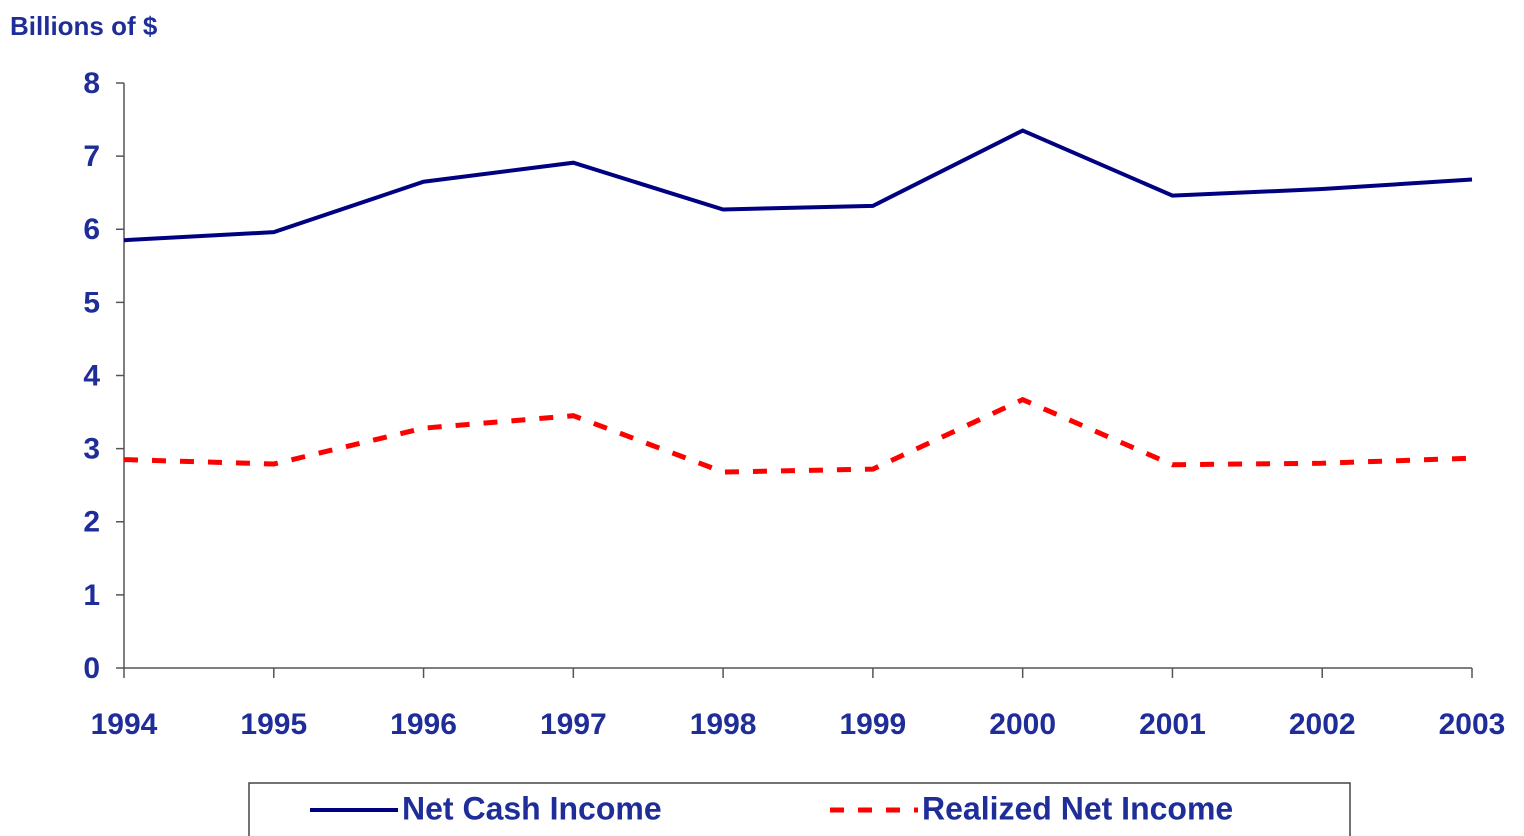  Describe the element at coordinates (91, 522) in the screenshot. I see `y-tick-label: 2` at that location.